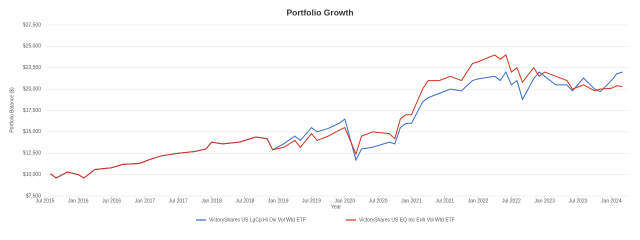 Image resolution: width=640 pixels, height=240 pixels. Describe the element at coordinates (32, 25) in the screenshot. I see `y-tick-label: $27,500` at that location.